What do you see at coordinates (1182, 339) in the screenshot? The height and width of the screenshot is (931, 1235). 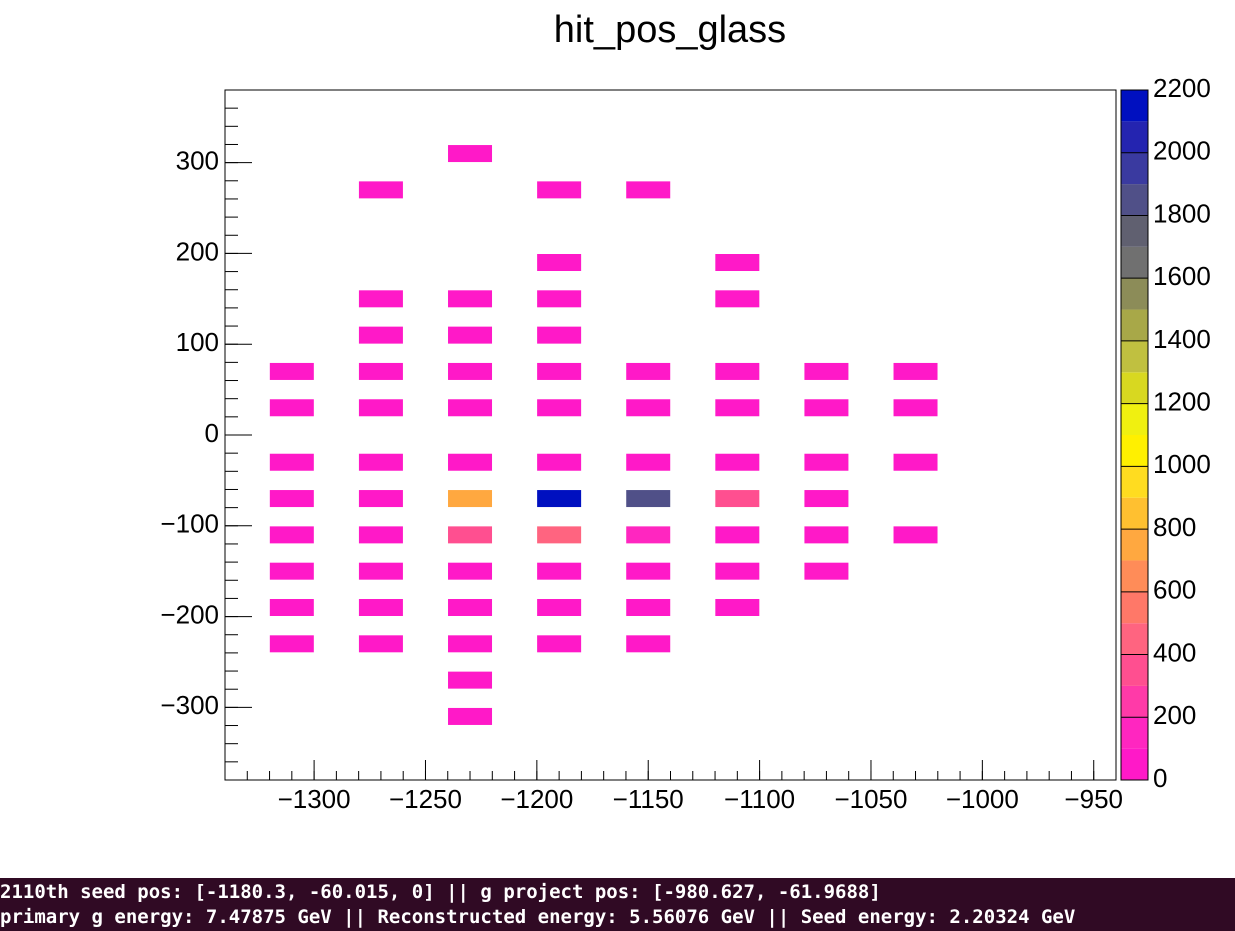 I see `z-tick-label: 1400` at bounding box center [1182, 339].